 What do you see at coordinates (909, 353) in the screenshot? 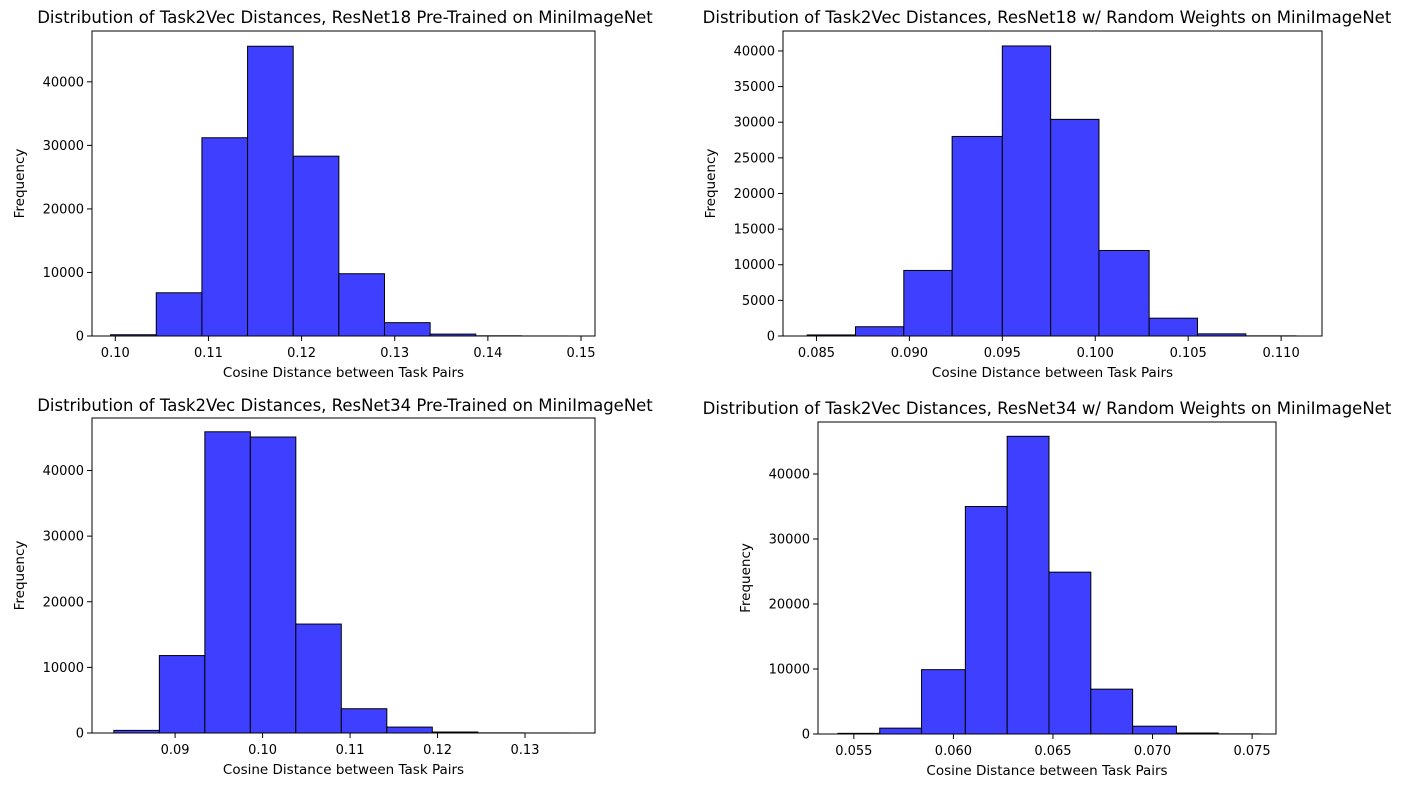
I see `x-tick-label: 0.090` at bounding box center [909, 353].